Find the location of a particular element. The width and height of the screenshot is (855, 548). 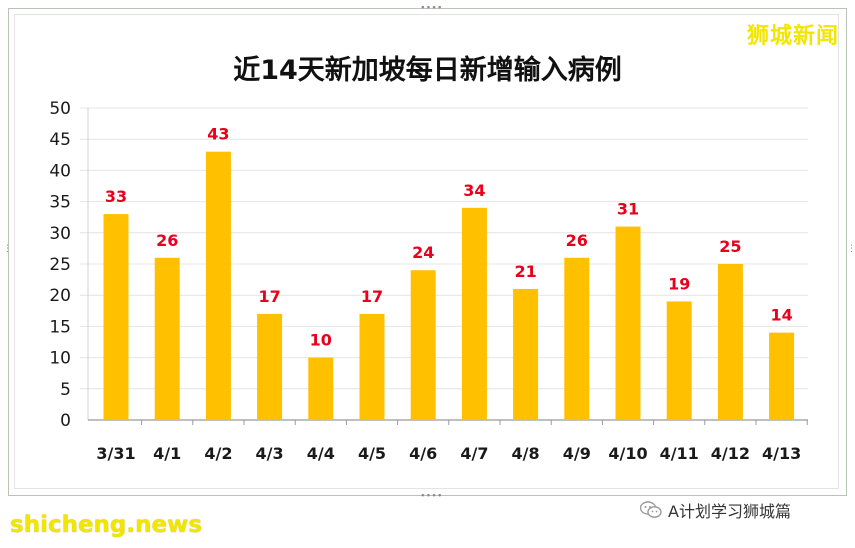

data-label: 31 is located at coordinates (628, 209).